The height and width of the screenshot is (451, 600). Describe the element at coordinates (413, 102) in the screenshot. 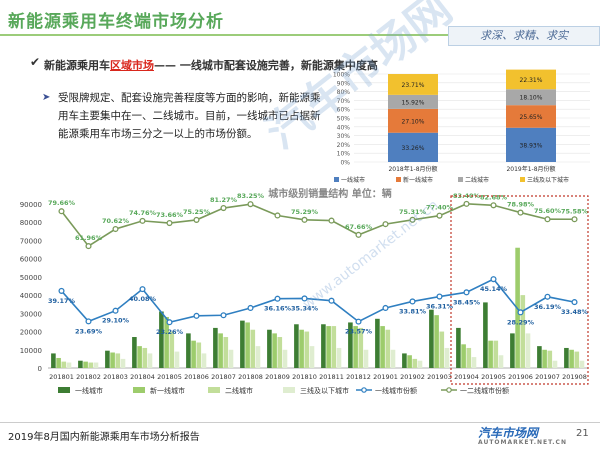

I see `share-bar-label: 15.92%` at that location.